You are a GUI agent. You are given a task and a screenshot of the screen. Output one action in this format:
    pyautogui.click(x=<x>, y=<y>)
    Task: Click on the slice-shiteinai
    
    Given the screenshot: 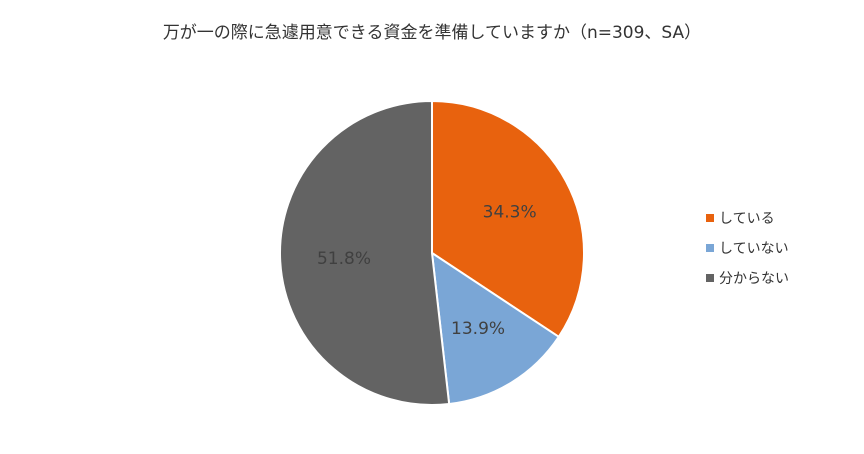 What is the action you would take?
    pyautogui.click(x=495, y=328)
    